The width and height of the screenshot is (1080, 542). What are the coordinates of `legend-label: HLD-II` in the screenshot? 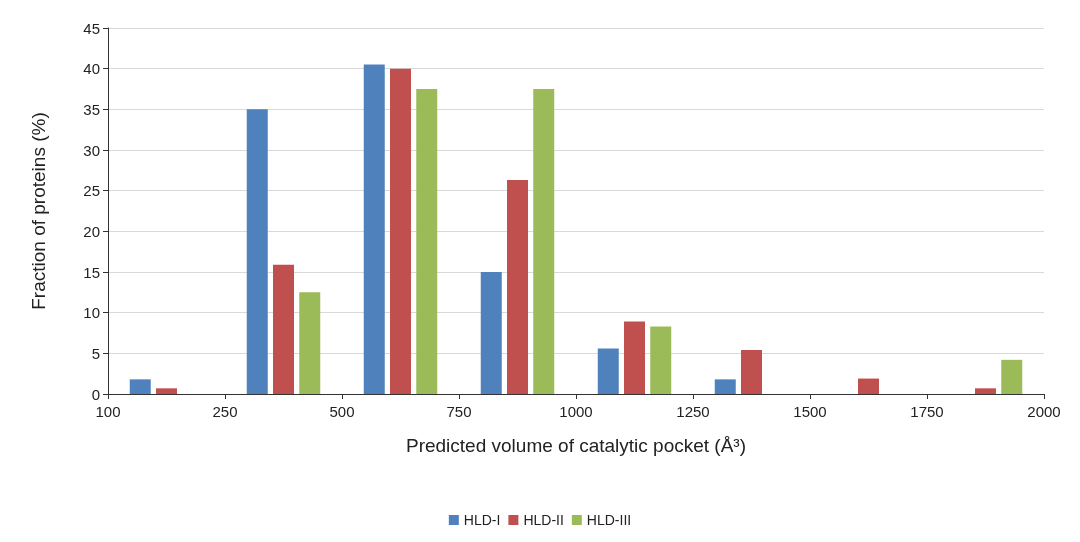 It's located at (543, 520).